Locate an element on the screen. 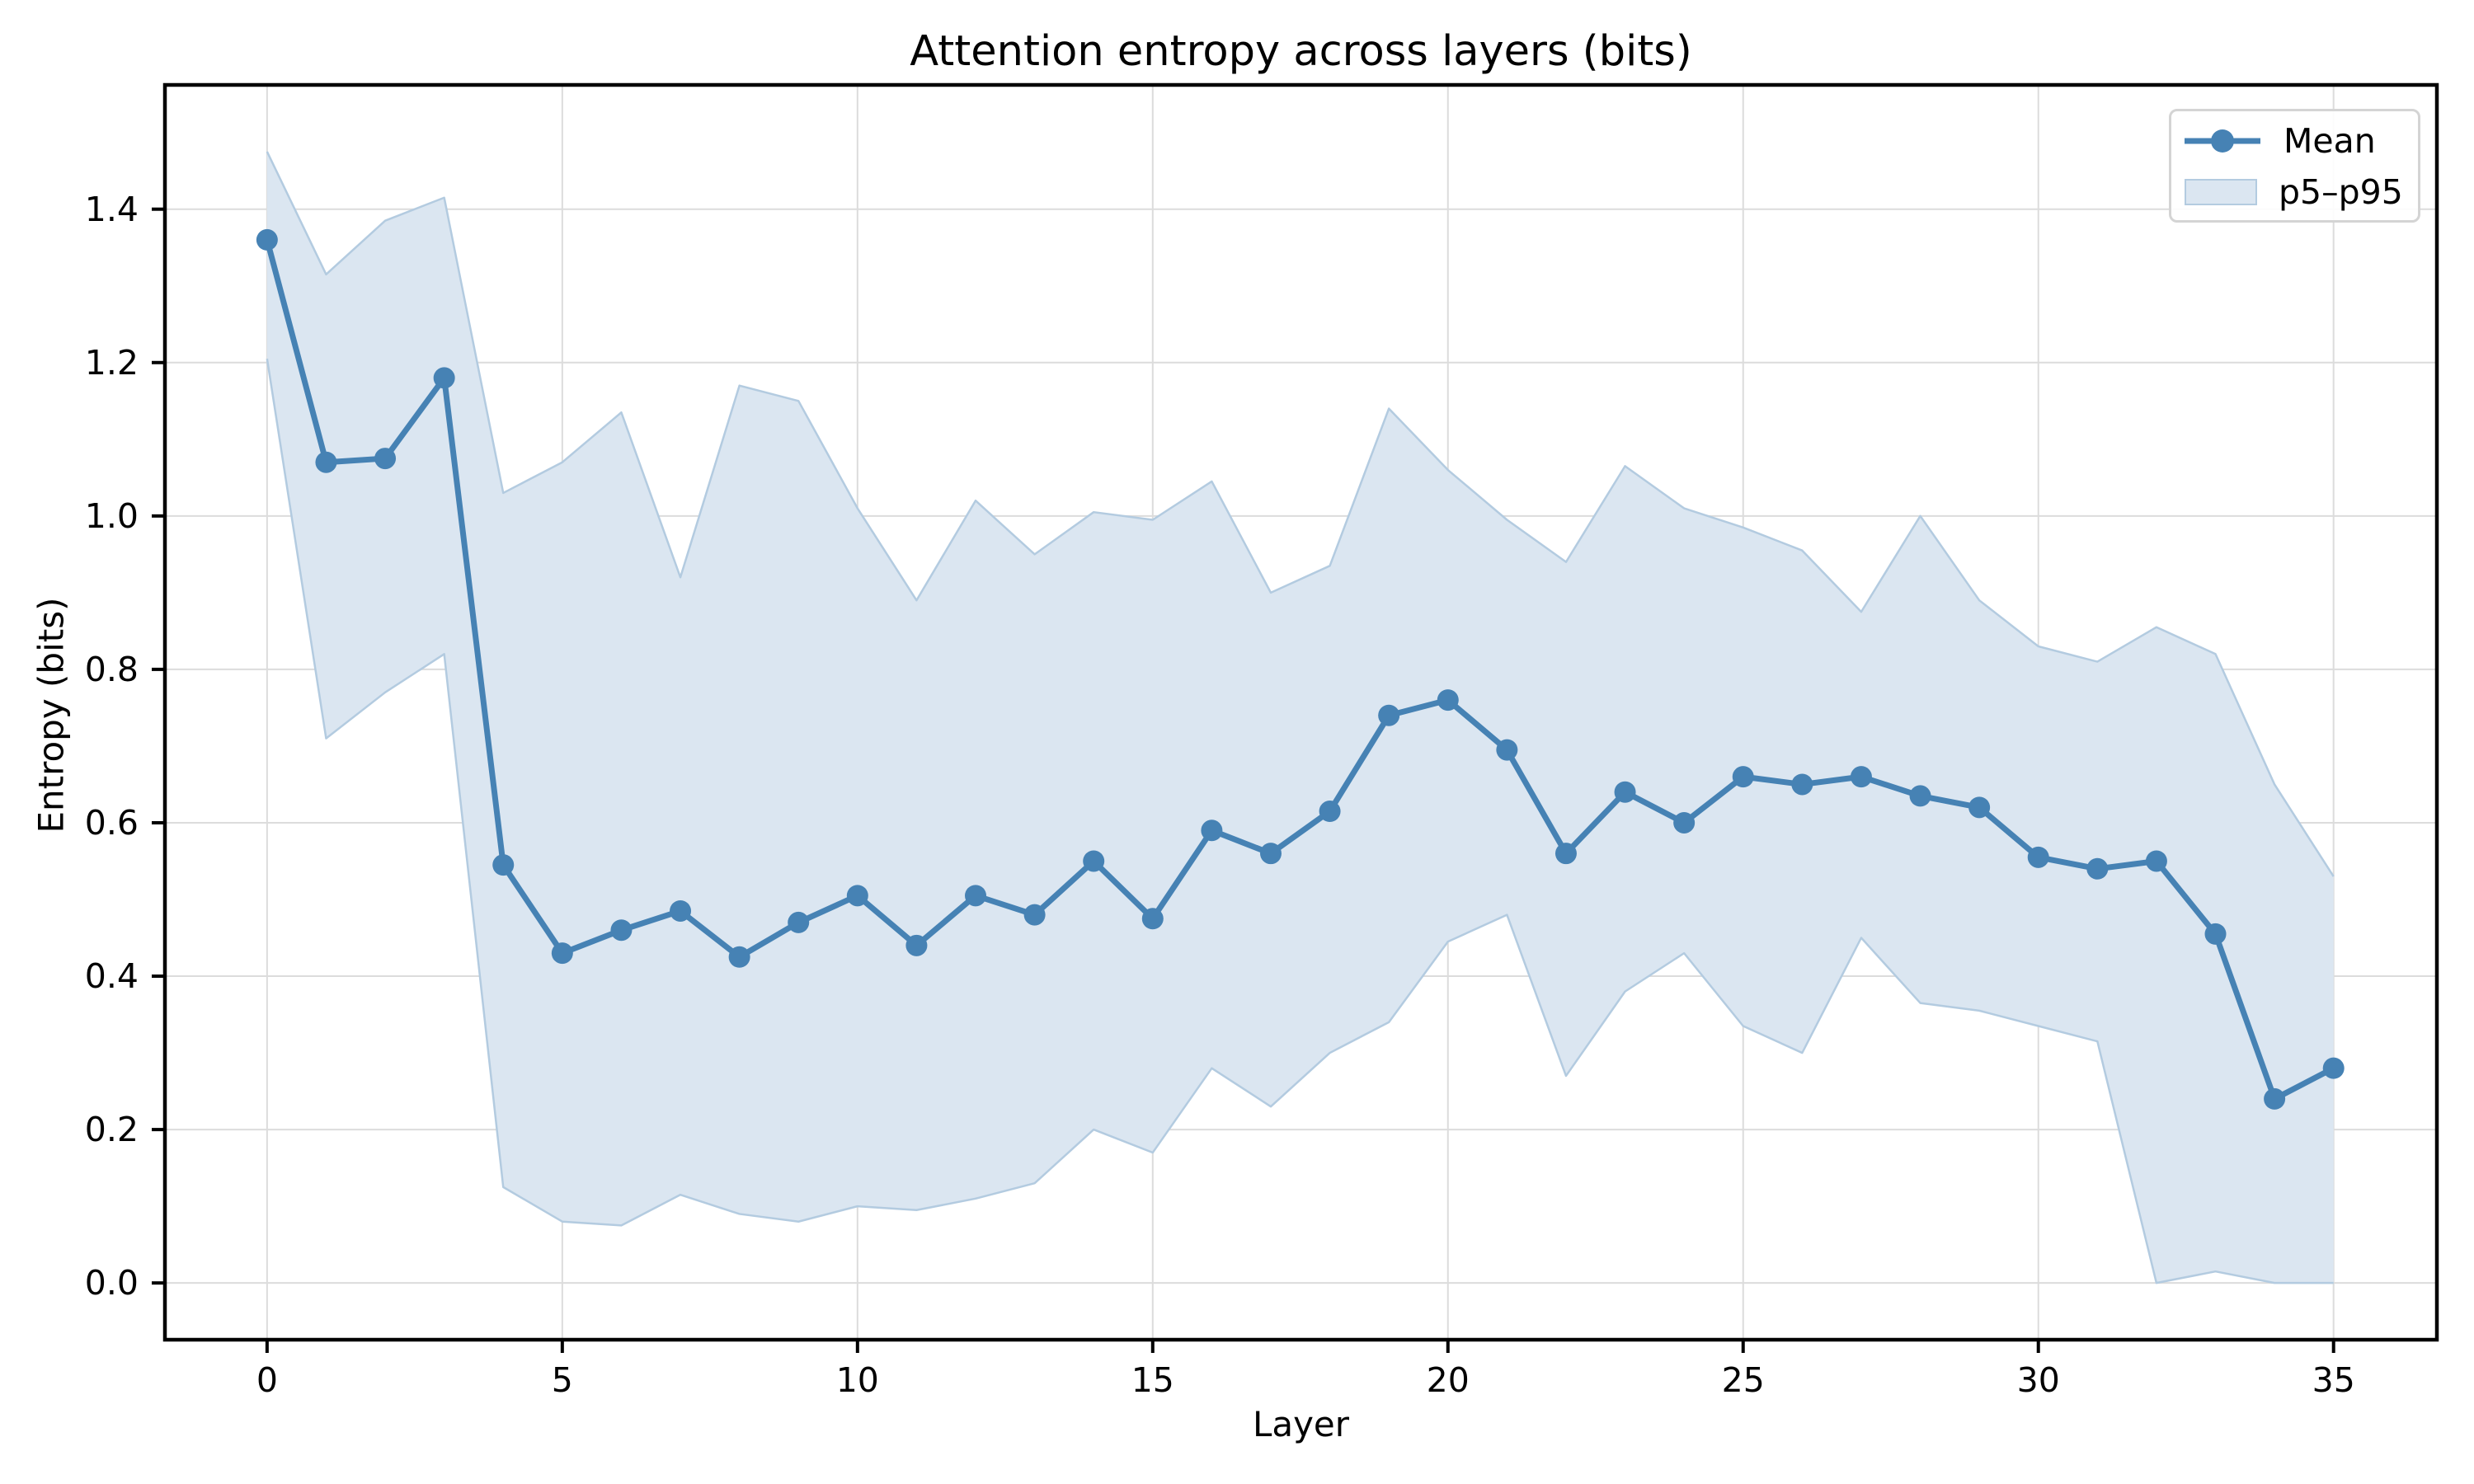  chart-title: Attention entropy across layers (bits) is located at coordinates (1301, 51).